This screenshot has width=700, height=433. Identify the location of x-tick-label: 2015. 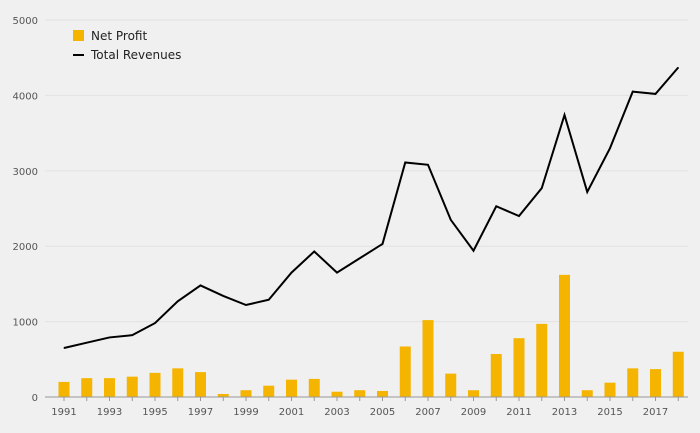
(609, 412).